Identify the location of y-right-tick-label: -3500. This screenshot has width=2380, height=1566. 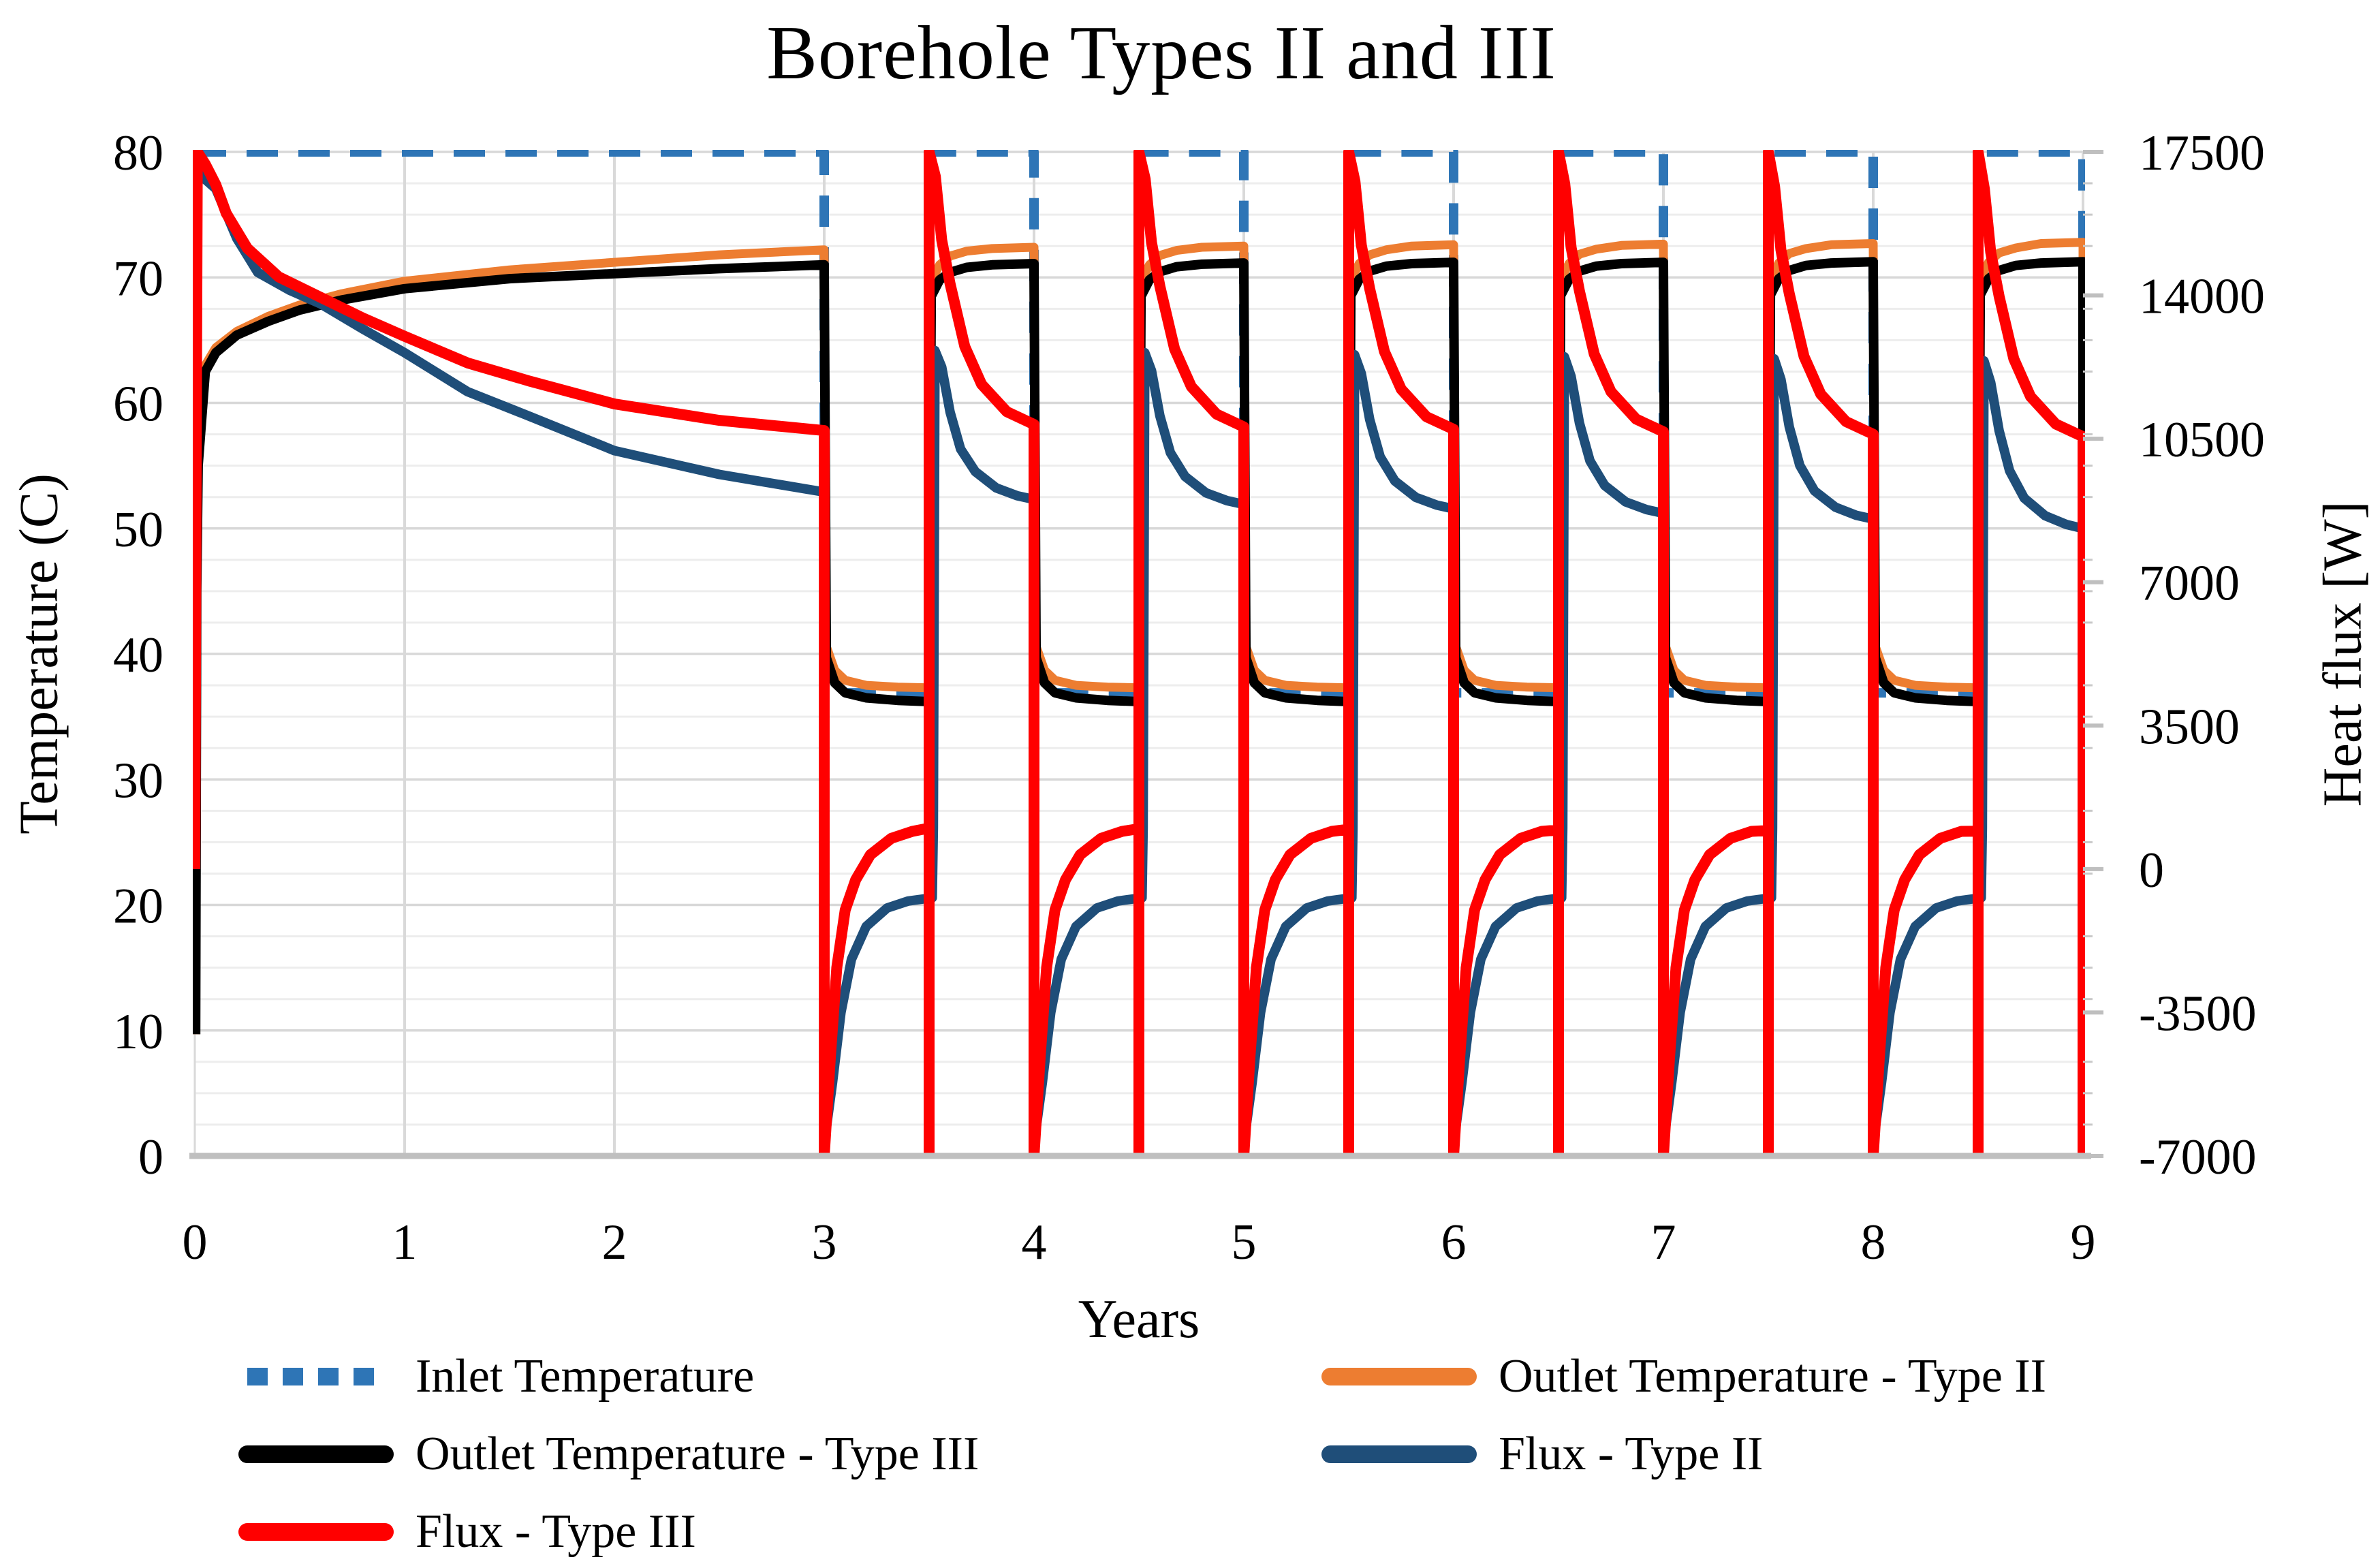
(2198, 1014).